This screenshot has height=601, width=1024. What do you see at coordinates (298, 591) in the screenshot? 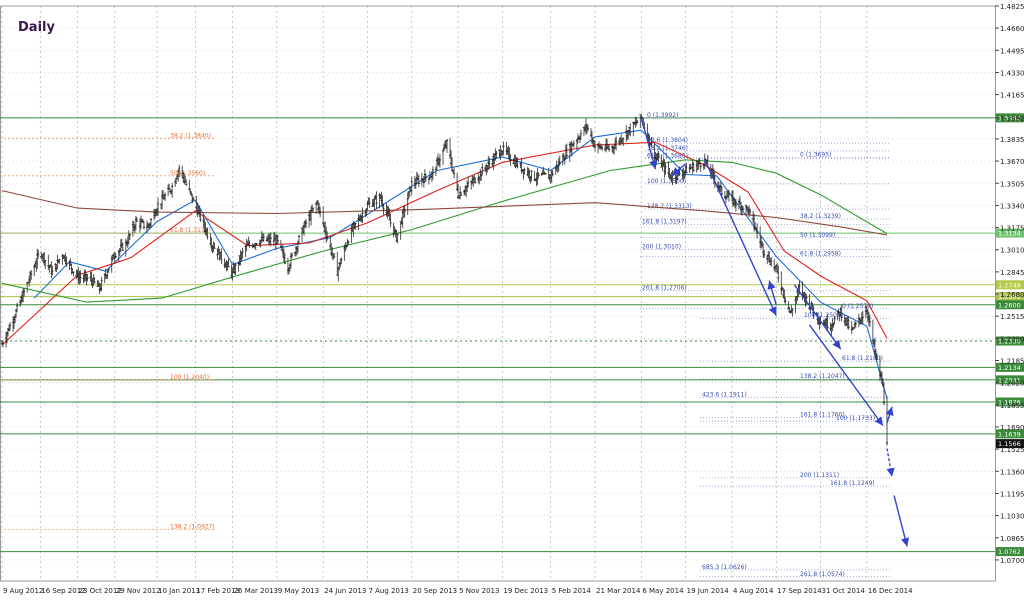
I see `date-tick-label: 9 May 2013` at bounding box center [298, 591].